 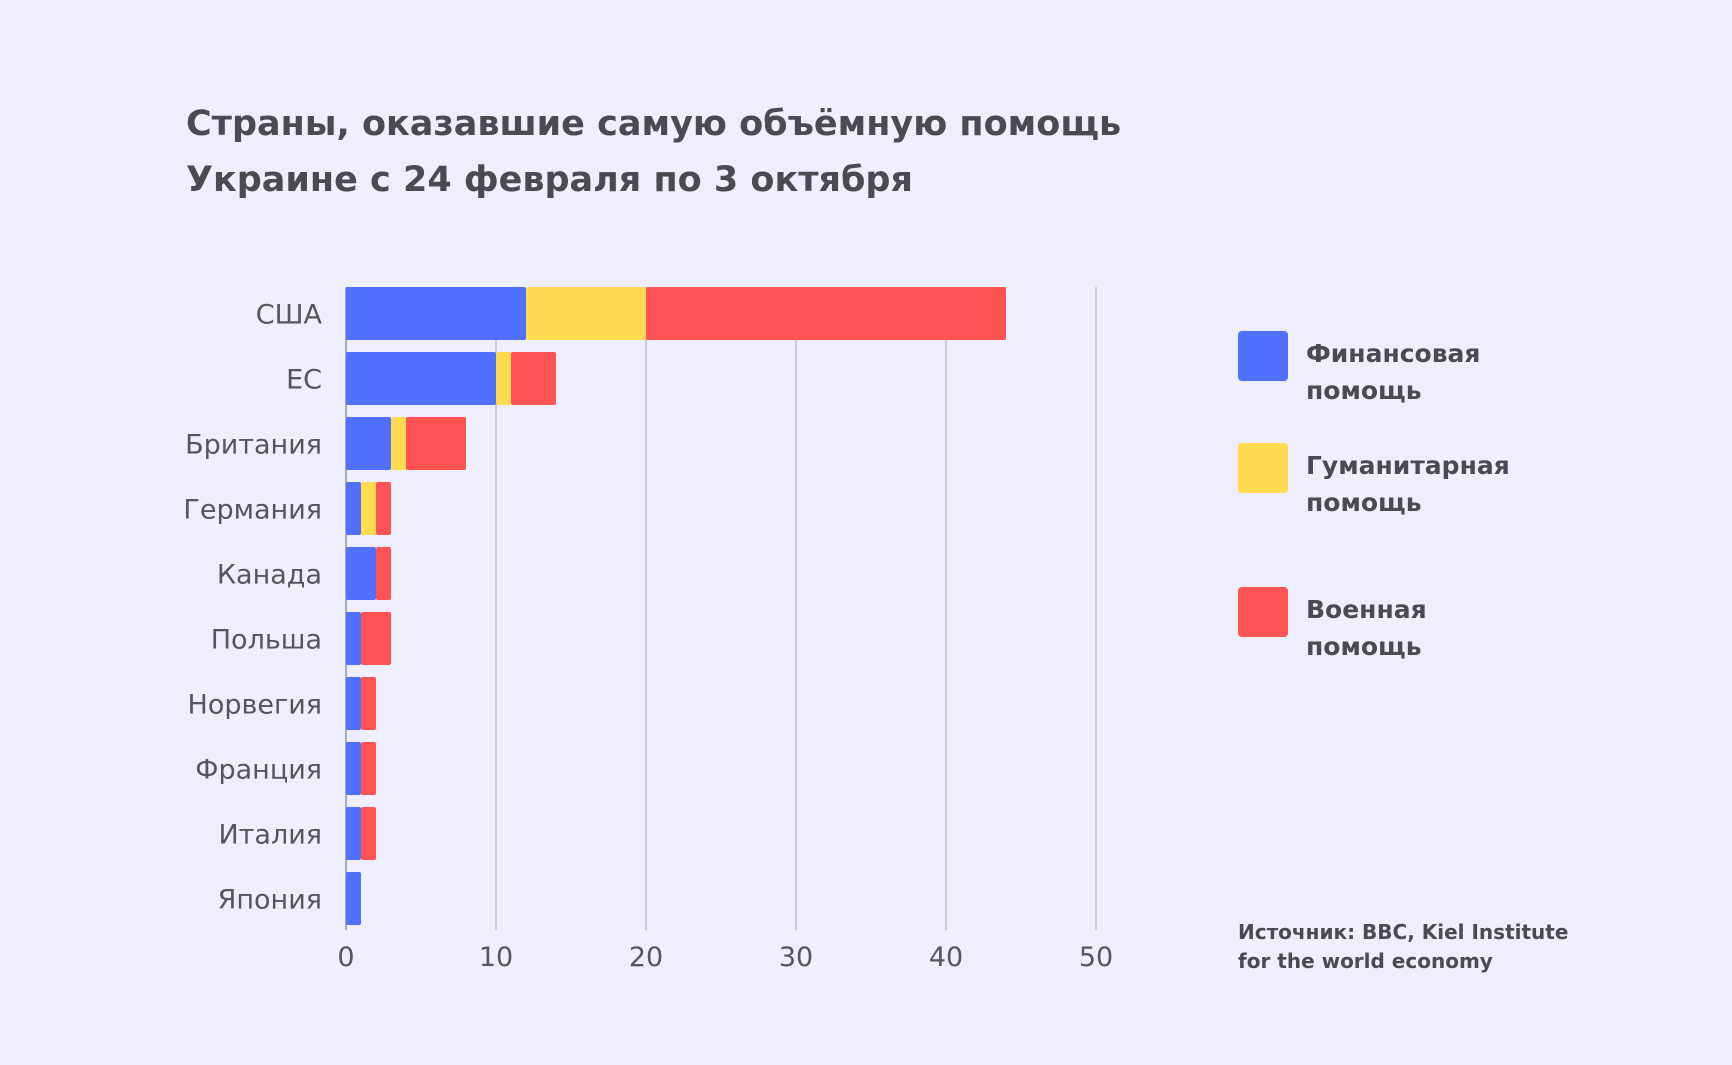 I want to click on bar-segment-Британия-1, so click(x=398, y=443).